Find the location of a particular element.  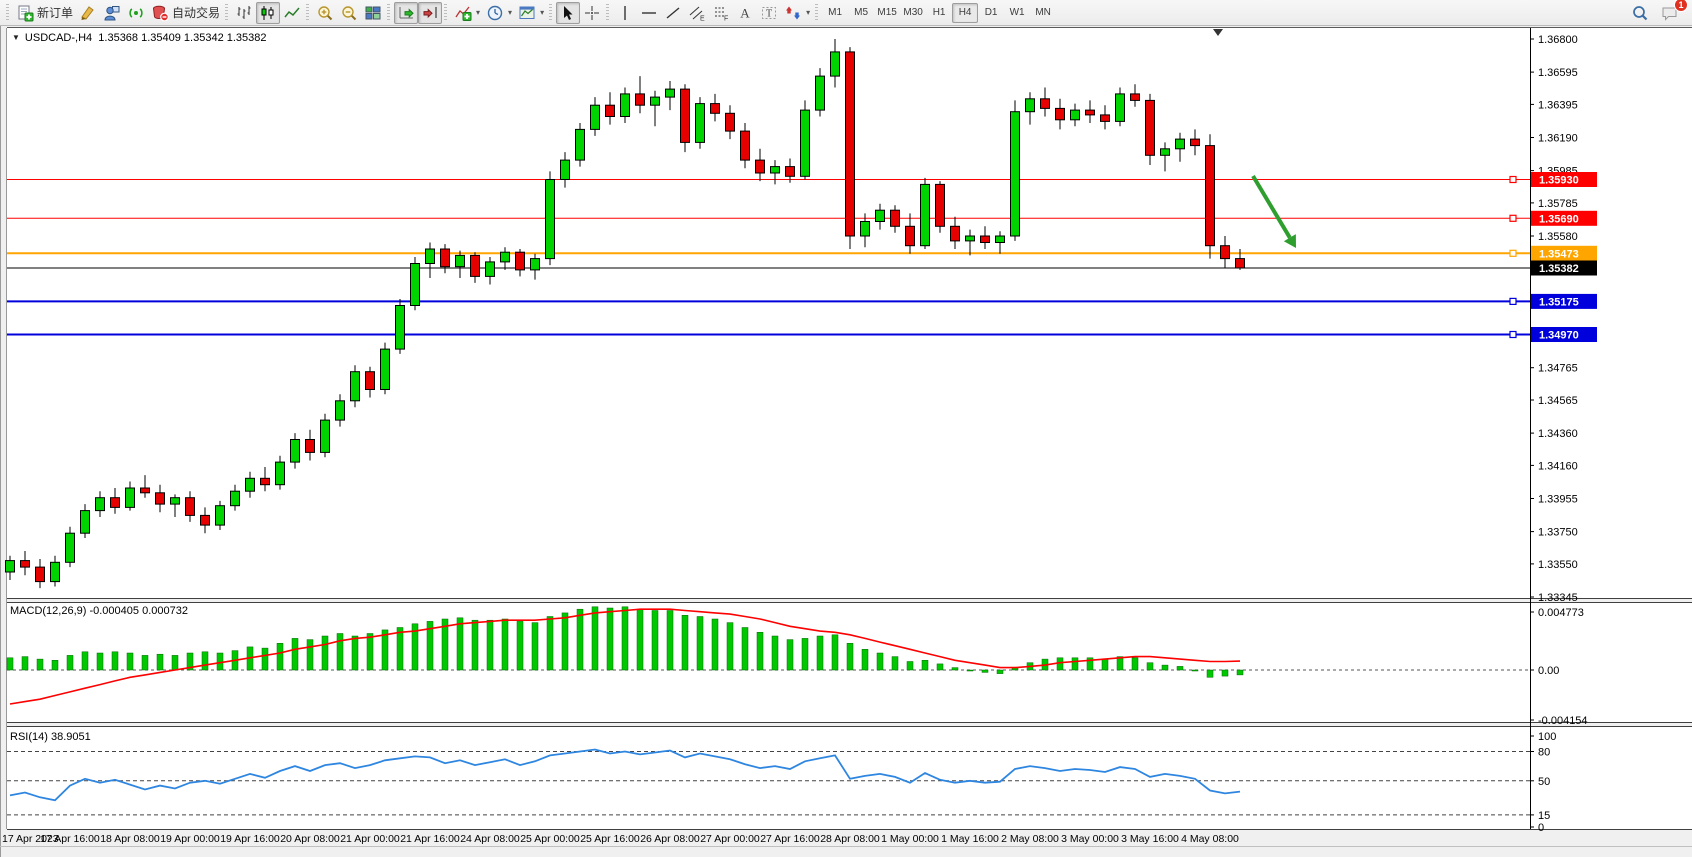

svg-text: 1.36800 is located at coordinates (1558, 40).